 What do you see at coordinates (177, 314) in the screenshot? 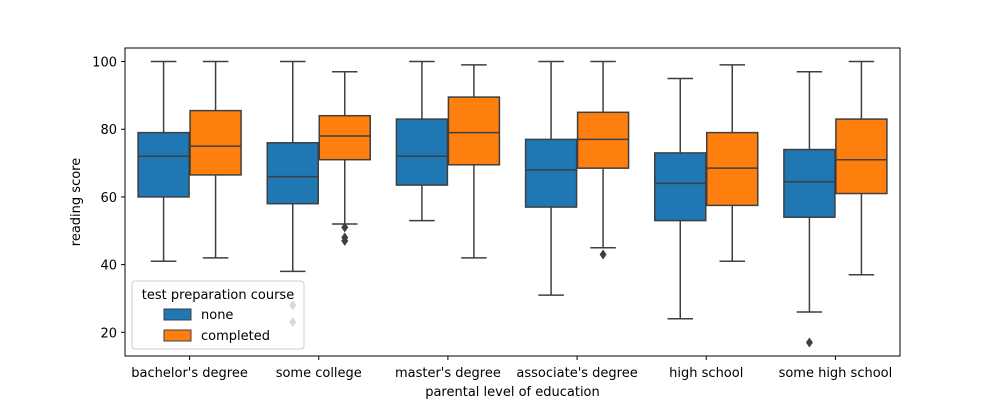
I see `legend-swatch-none` at bounding box center [177, 314].